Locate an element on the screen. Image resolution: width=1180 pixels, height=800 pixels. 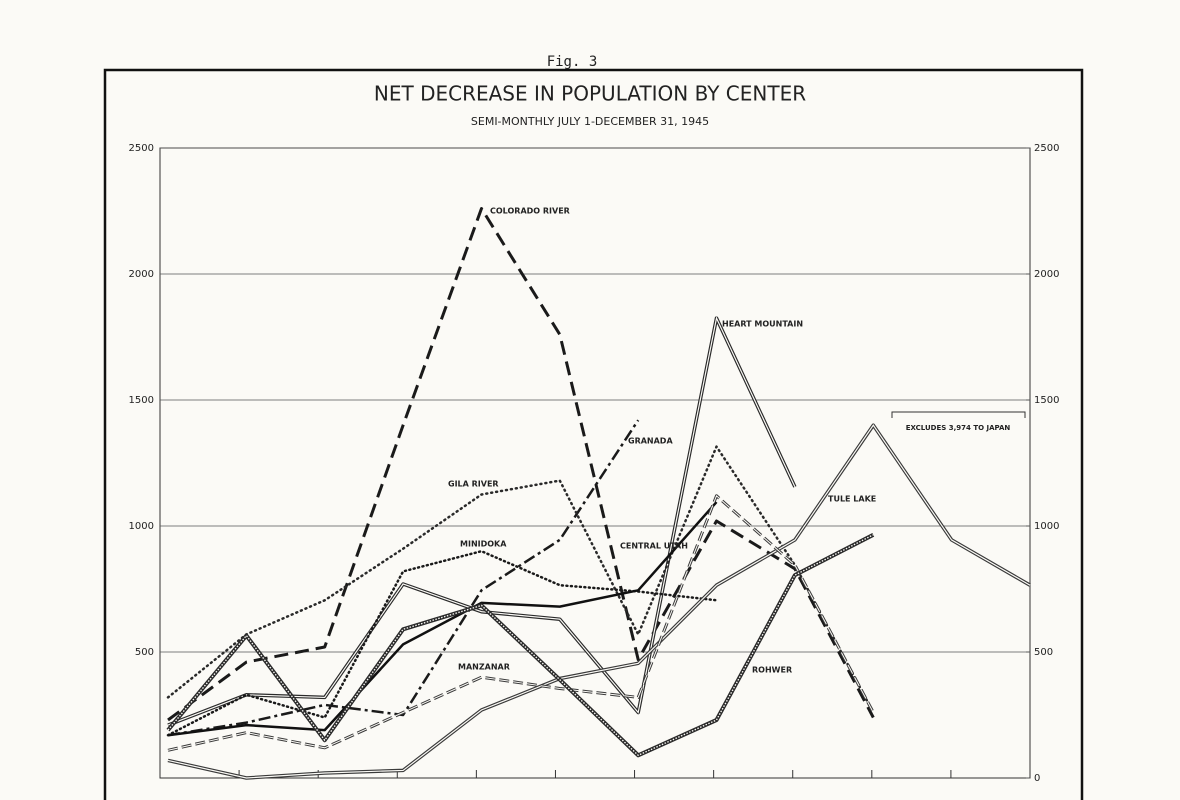
chart-subtitle: SEMI-MONTHLY JULY 1-DECEMBER 31, 1945 is located at coordinates (590, 121).